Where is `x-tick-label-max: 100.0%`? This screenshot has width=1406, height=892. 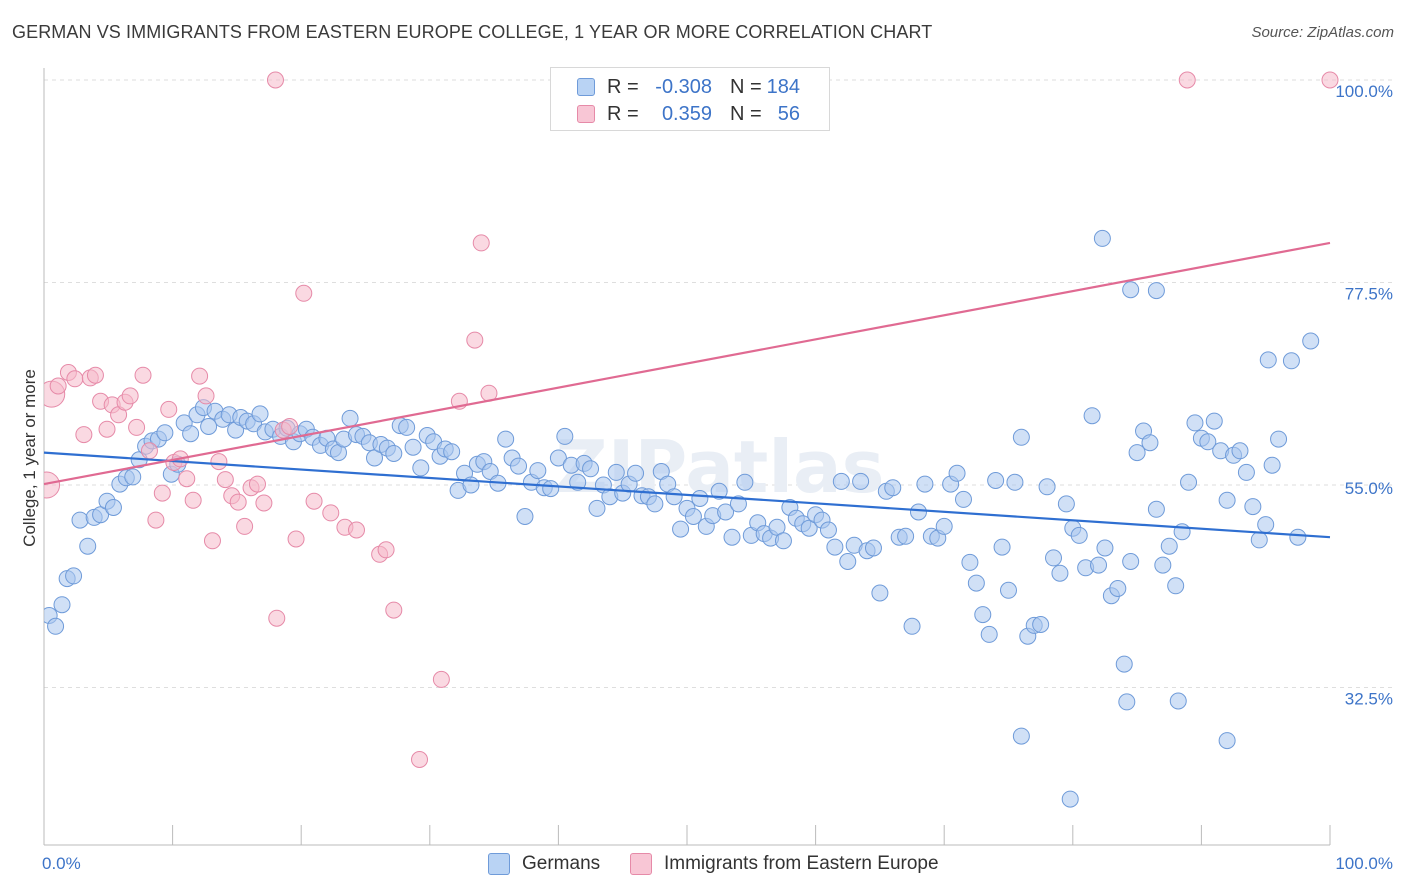 x-tick-label-max: 100.0% is located at coordinates (1364, 863).